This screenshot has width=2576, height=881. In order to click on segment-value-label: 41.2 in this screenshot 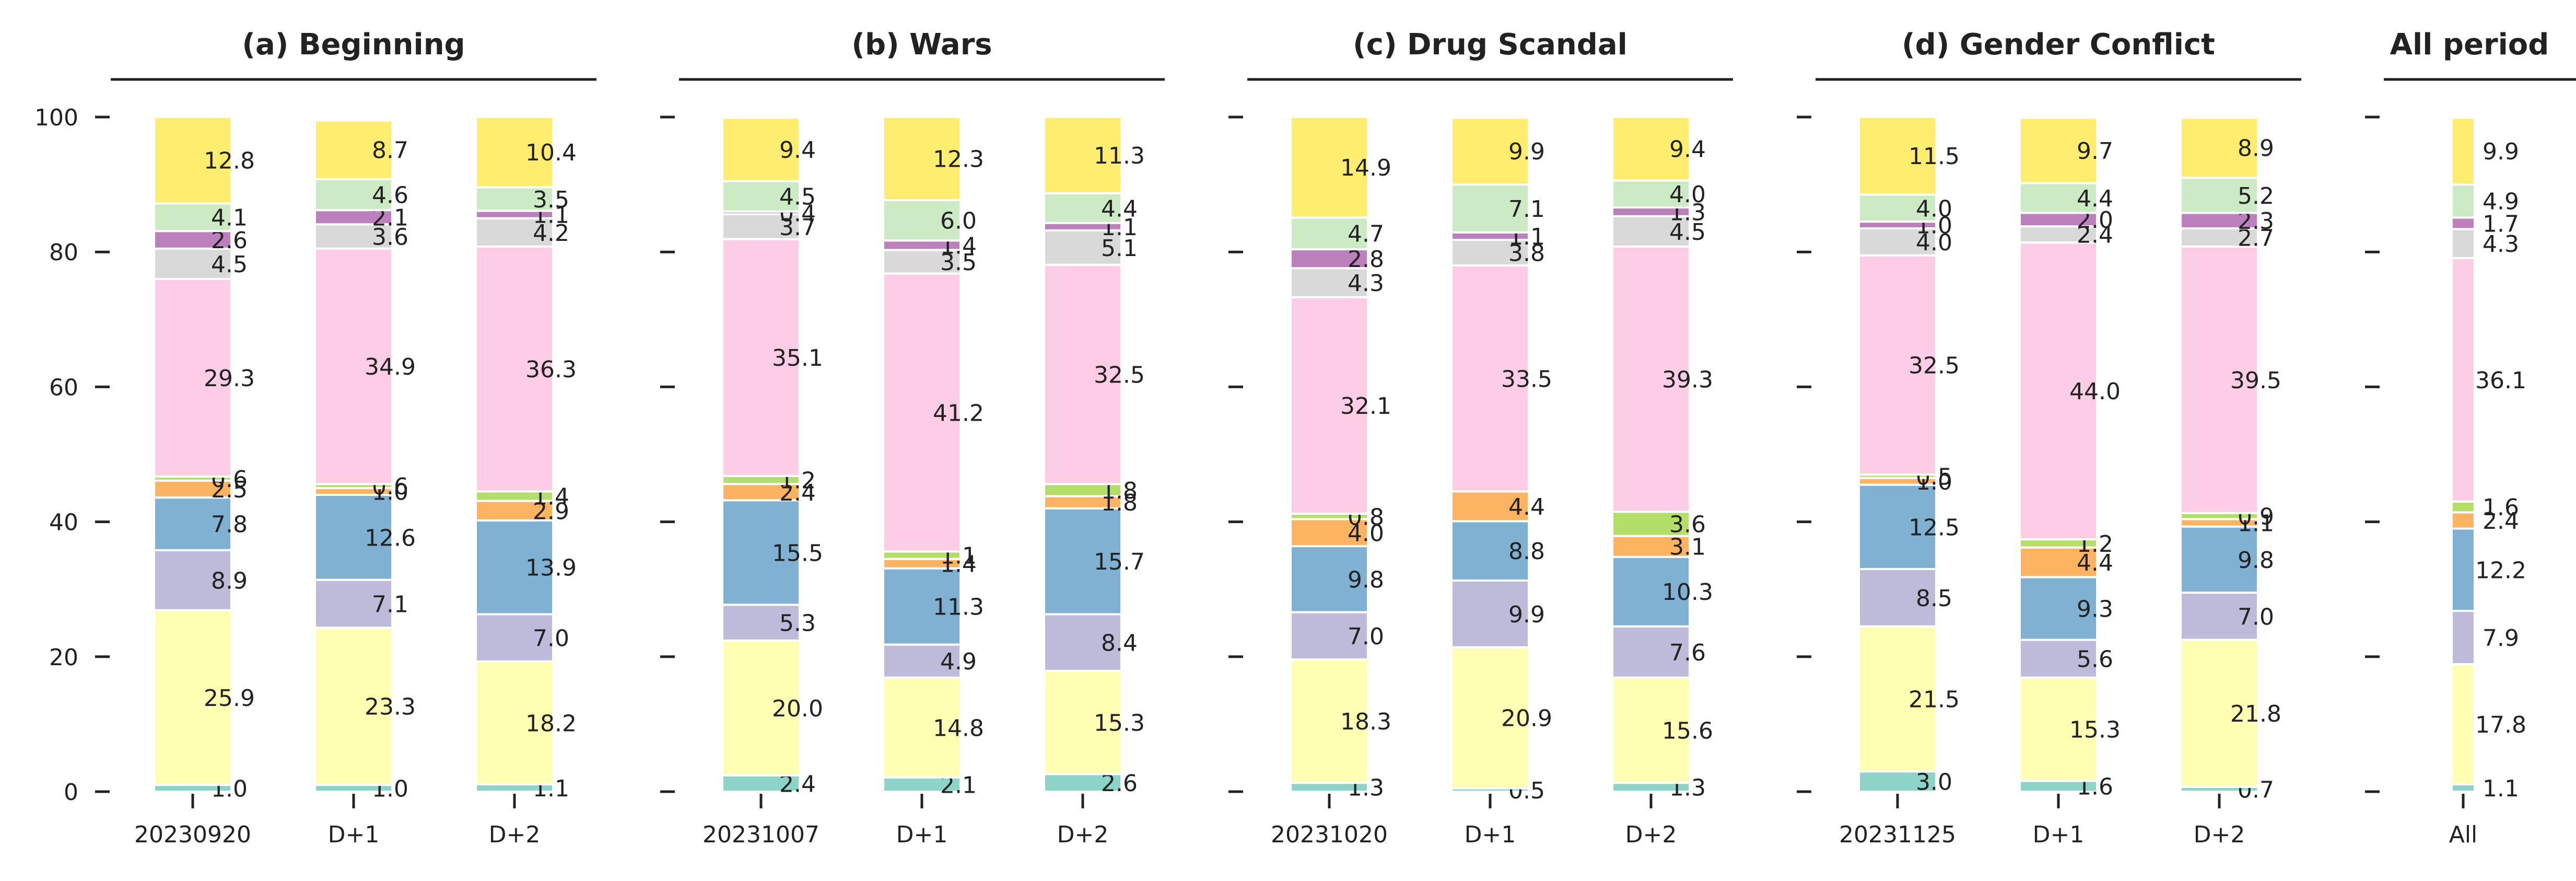, I will do `click(958, 413)`.